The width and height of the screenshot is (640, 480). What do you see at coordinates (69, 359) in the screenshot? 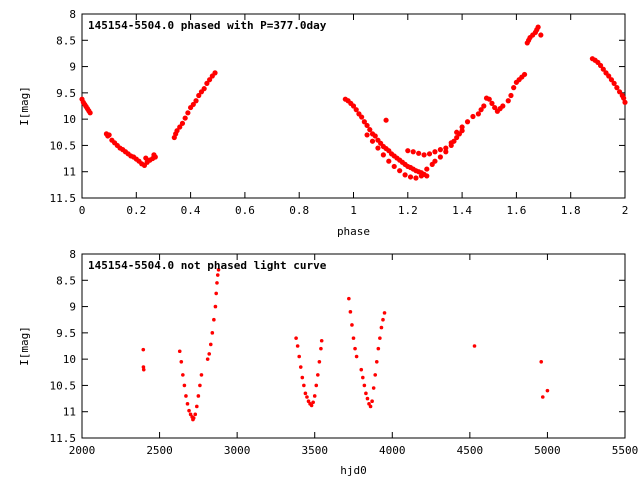
I see `y-tick-label: 10` at bounding box center [69, 359].